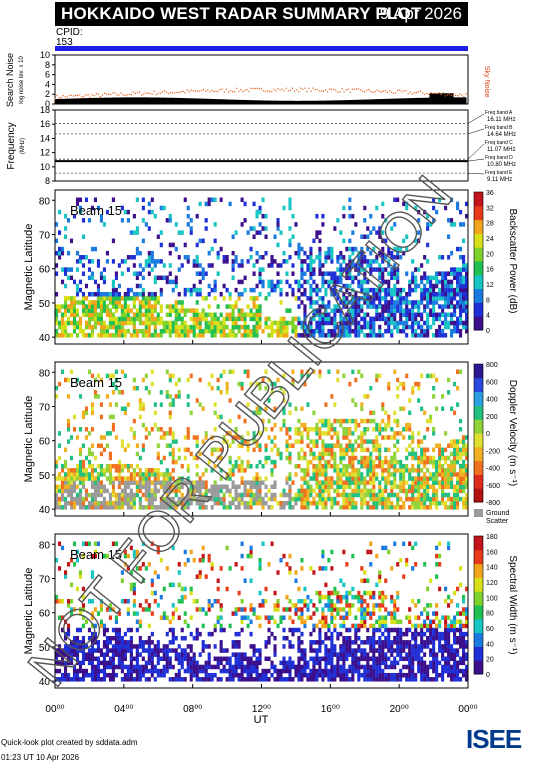 The height and width of the screenshot is (763, 536). What do you see at coordinates (476, 160) in the screenshot?
I see `freq-band-leader` at bounding box center [476, 160].